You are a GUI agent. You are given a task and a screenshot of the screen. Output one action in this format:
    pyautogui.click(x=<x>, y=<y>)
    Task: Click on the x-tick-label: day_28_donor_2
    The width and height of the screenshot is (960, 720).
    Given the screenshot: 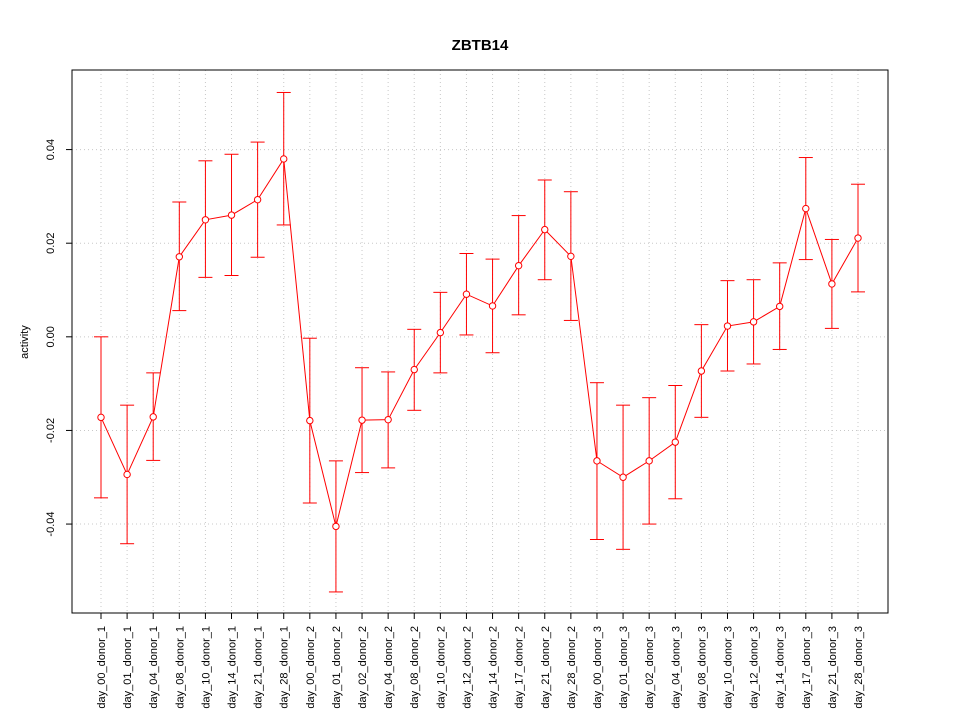 What is the action you would take?
    pyautogui.click(x=572, y=667)
    